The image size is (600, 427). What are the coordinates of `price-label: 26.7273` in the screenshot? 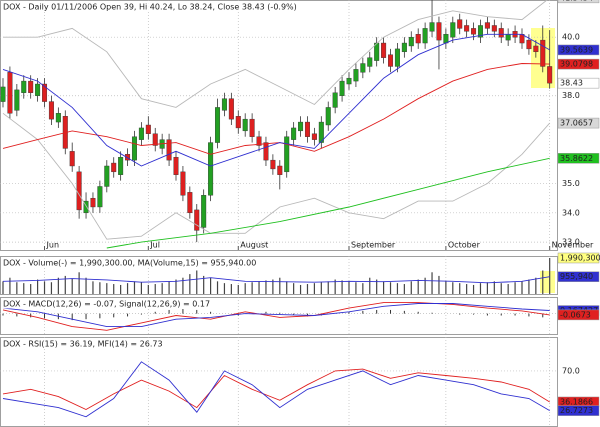 It's located at (576, 410).